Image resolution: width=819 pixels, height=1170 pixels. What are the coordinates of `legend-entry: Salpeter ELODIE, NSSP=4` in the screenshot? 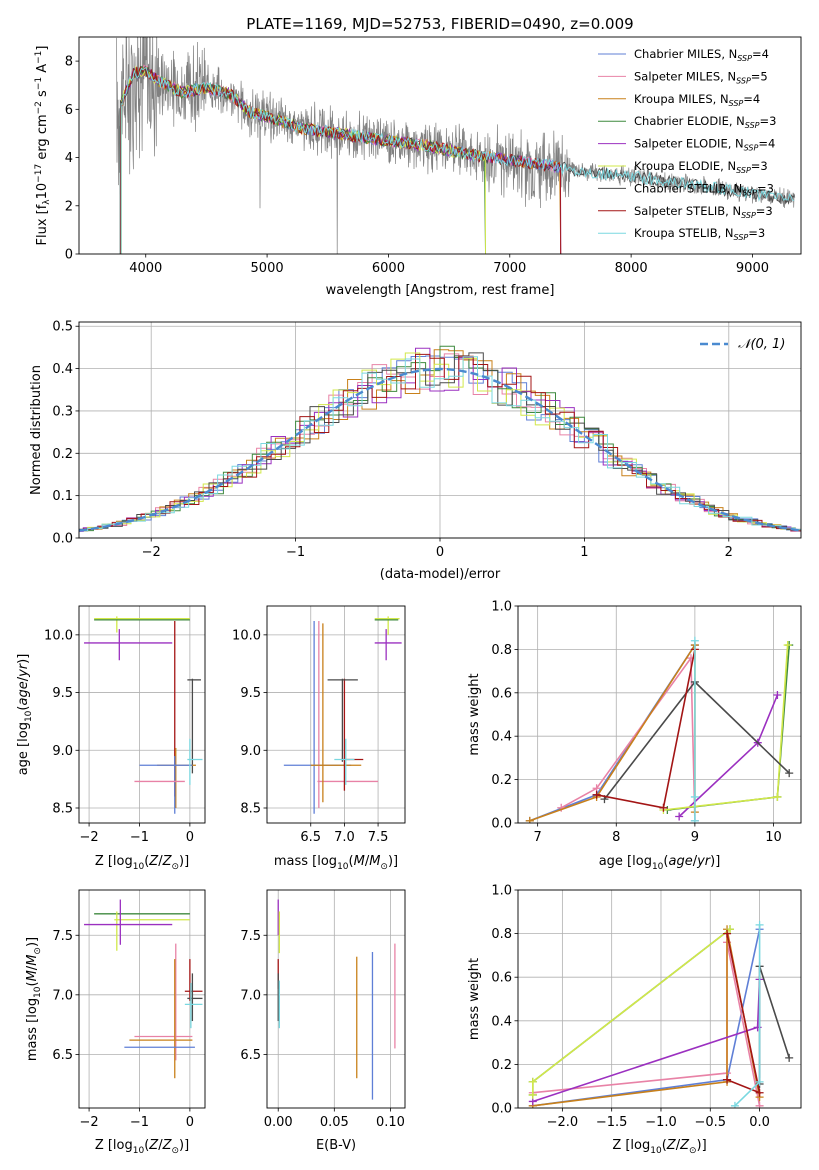 It's located at (704, 145).